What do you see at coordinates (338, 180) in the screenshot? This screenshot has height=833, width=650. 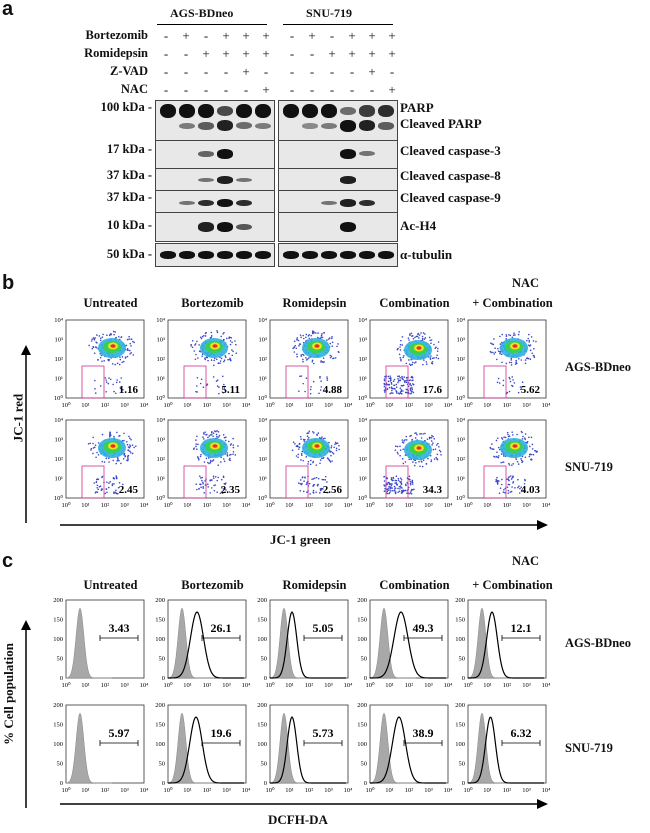 I see `blot-strip` at bounding box center [338, 180].